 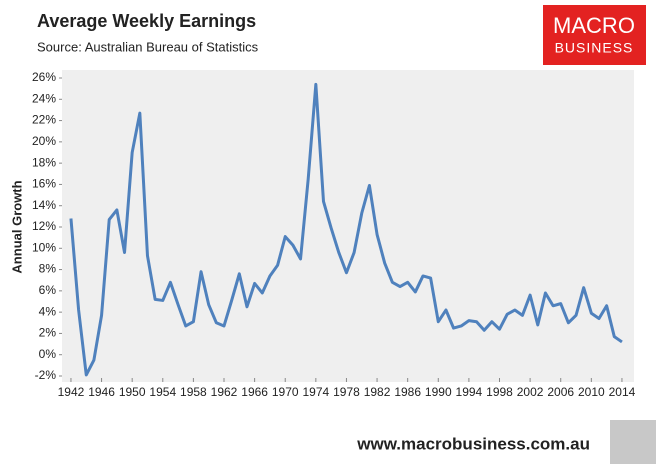 What do you see at coordinates (560, 392) in the screenshot?
I see `x-tick-label: 2006` at bounding box center [560, 392].